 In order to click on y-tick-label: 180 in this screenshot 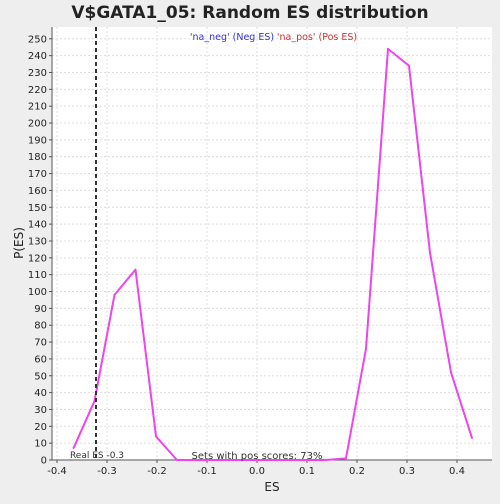, I will do `click(37, 157)`.